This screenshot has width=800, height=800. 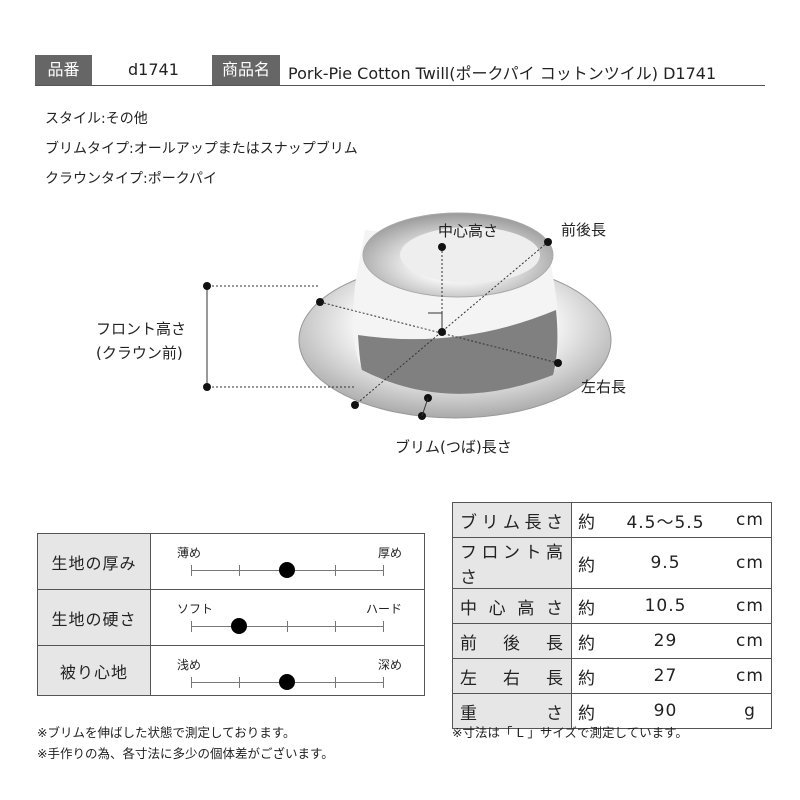 I want to click on hat-diagram, so click(x=407, y=316).